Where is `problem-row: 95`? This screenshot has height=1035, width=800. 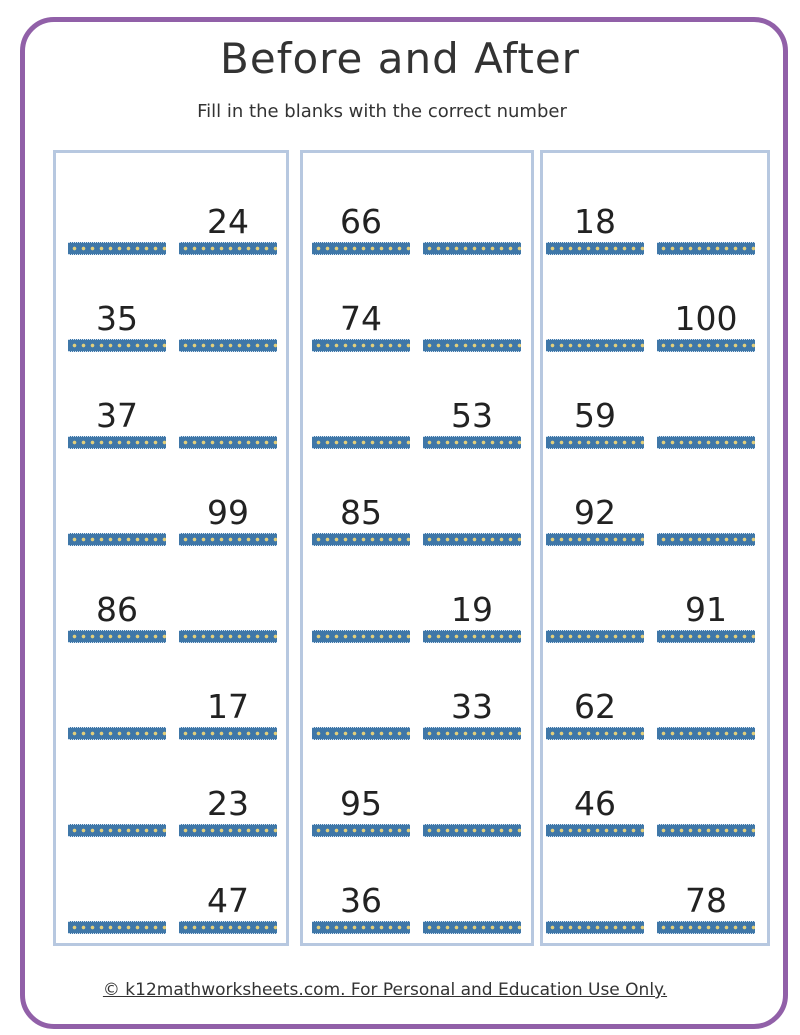
problem-row: 95 is located at coordinates (417, 788).